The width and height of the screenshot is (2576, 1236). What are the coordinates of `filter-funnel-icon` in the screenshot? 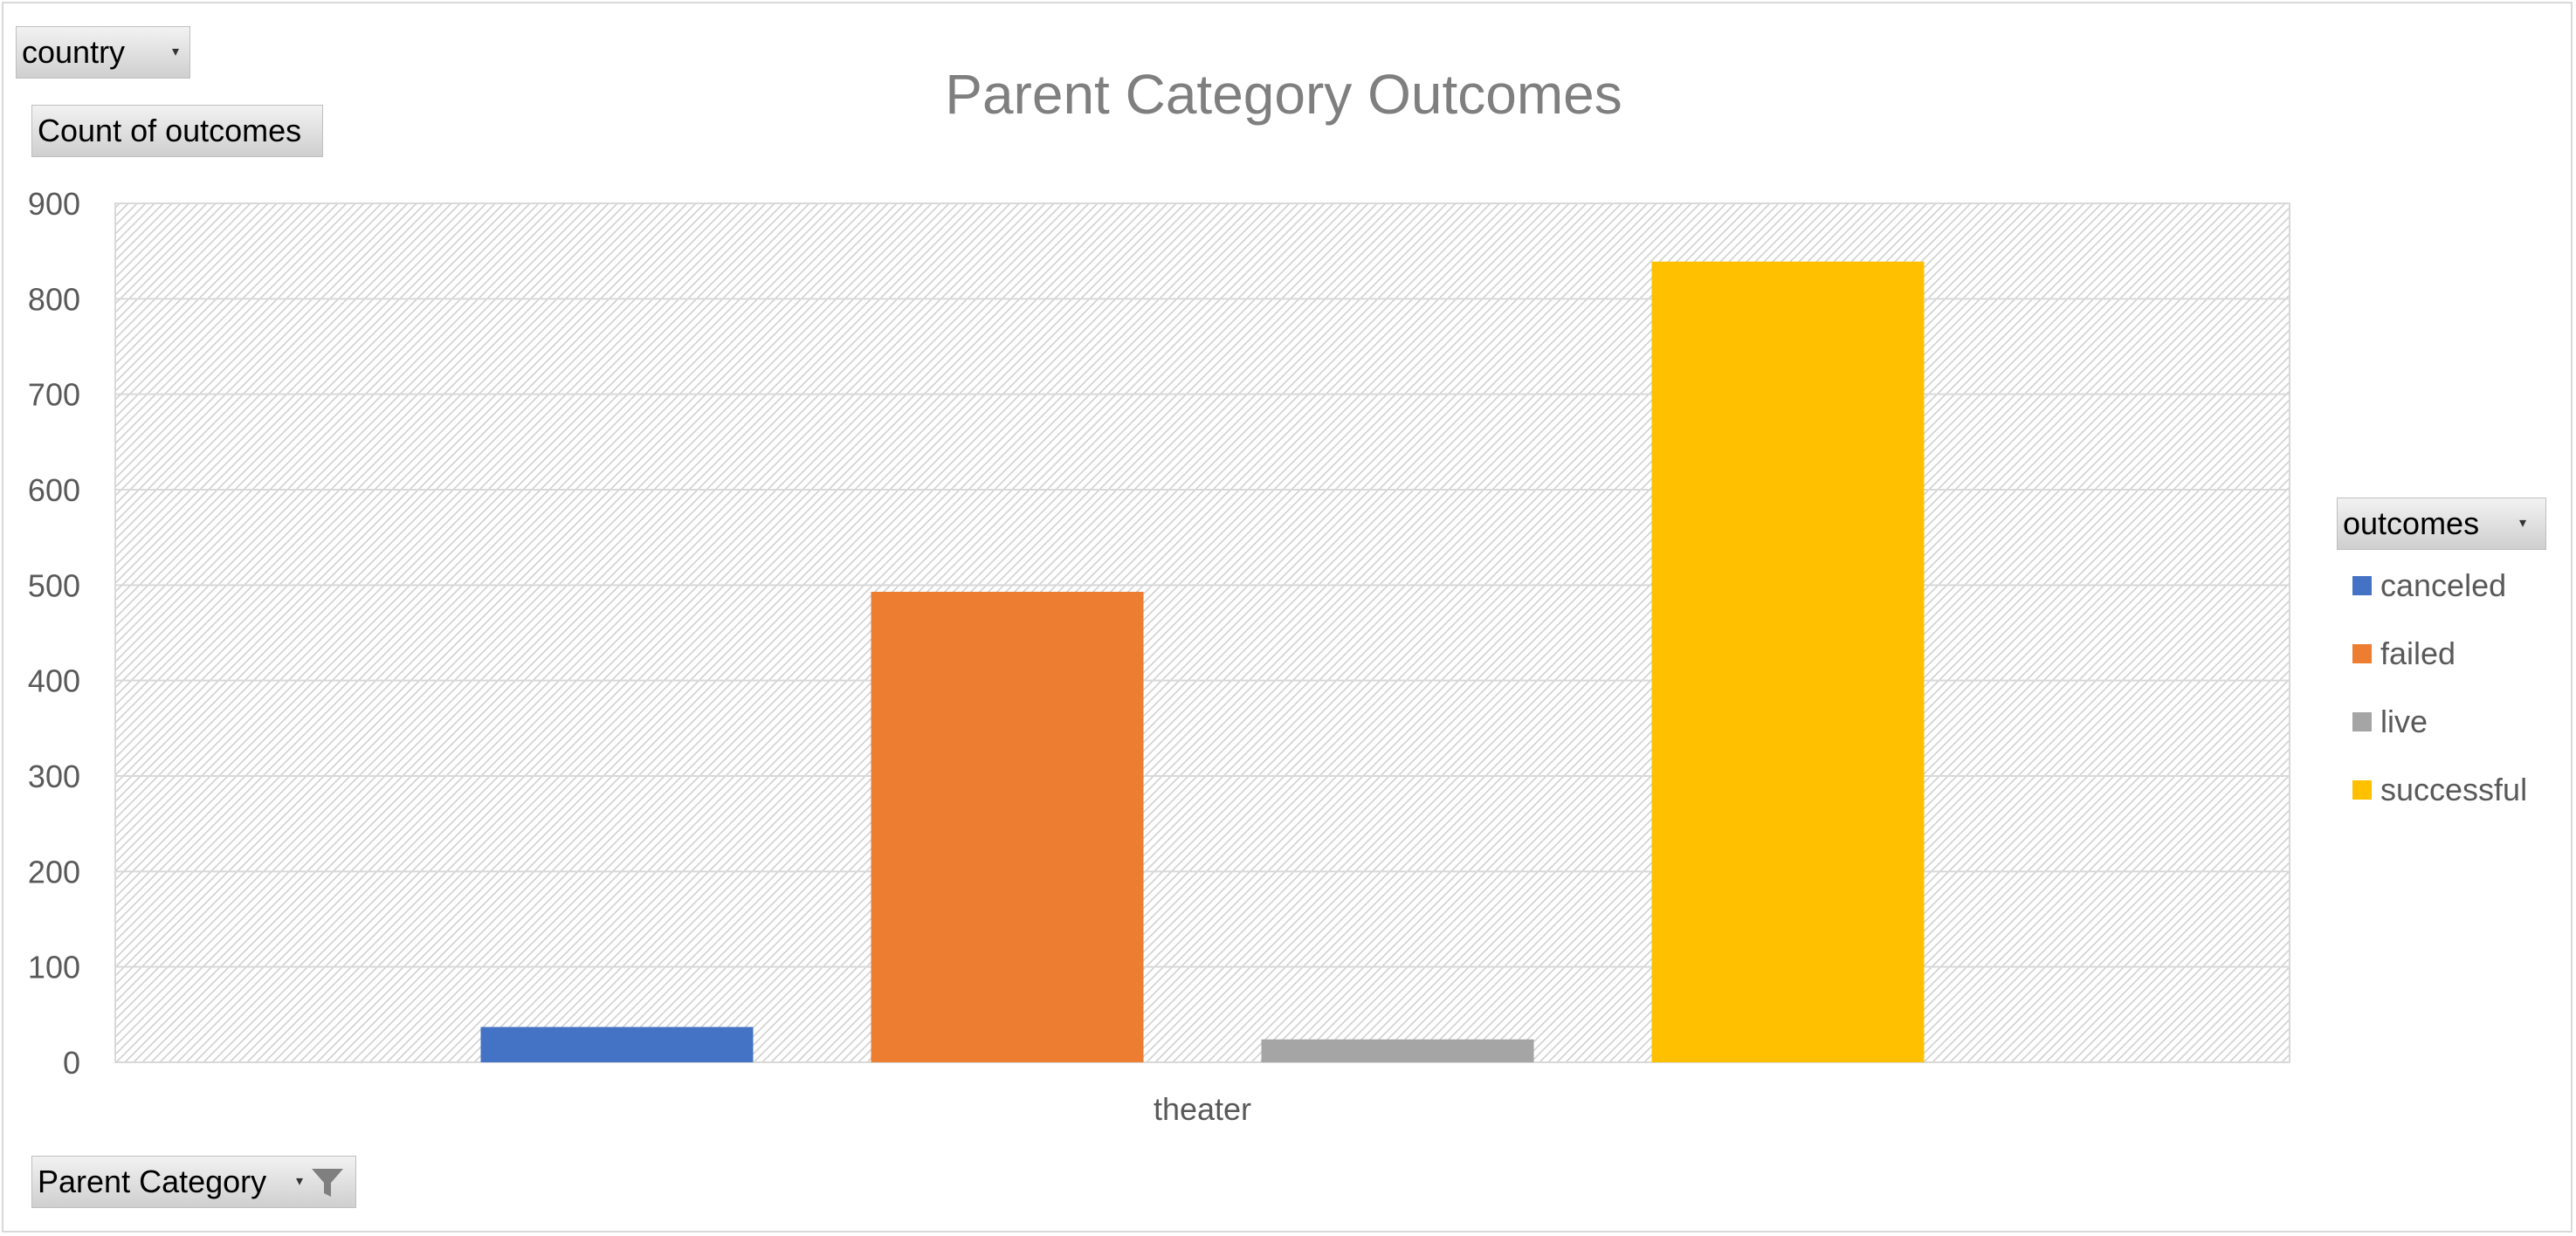 It's located at (327, 1183).